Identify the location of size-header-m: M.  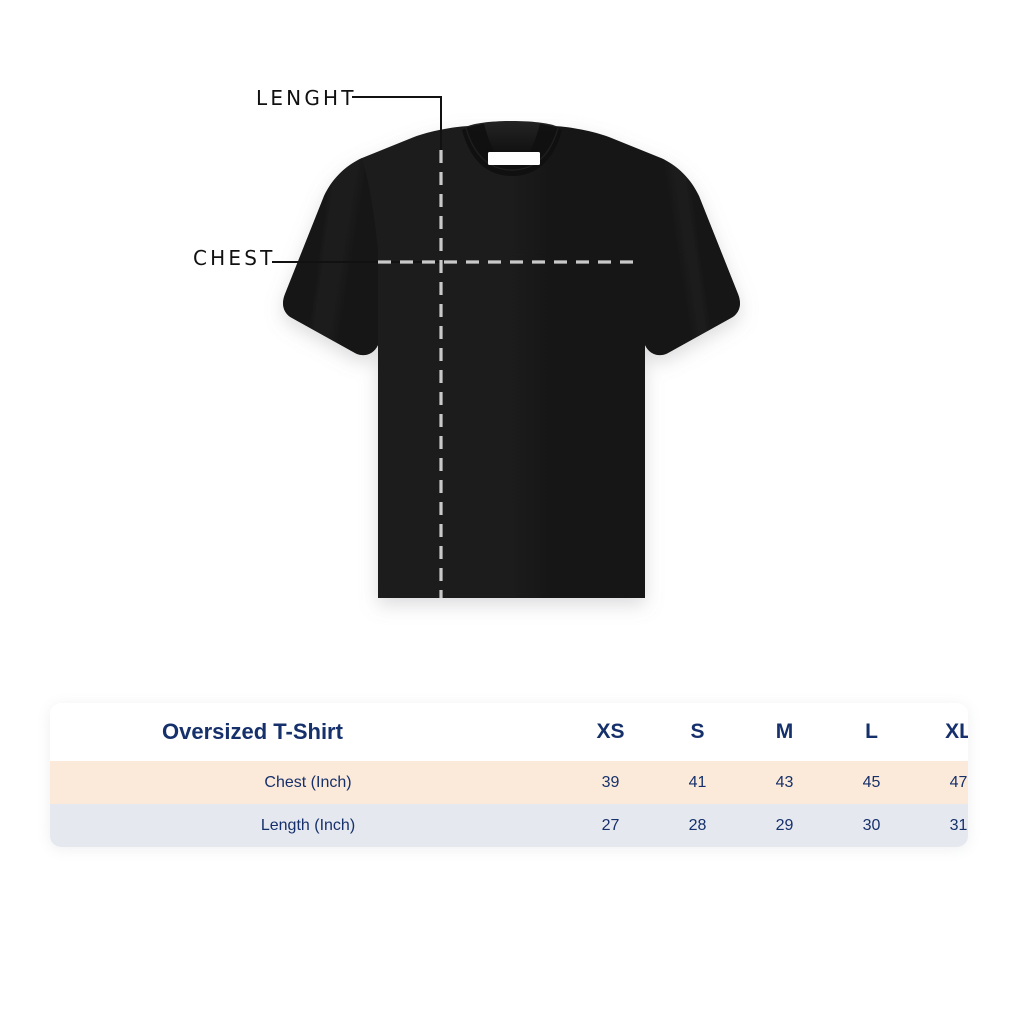
(784, 732).